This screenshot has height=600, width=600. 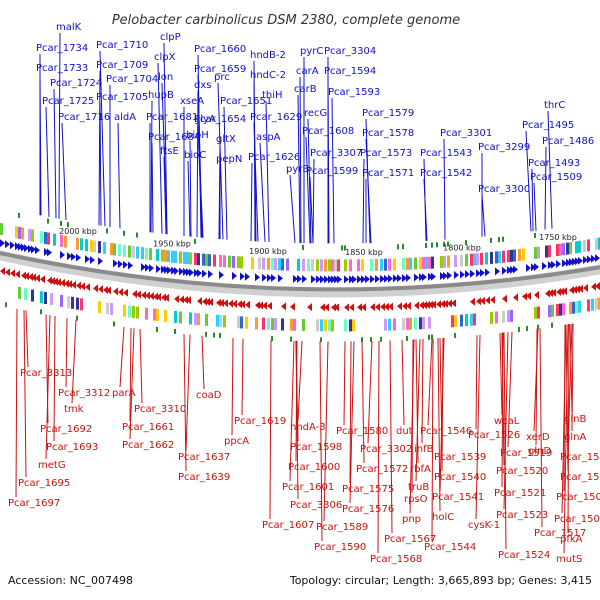 I want to click on gene-label-tmk: tmk, so click(x=74, y=409).